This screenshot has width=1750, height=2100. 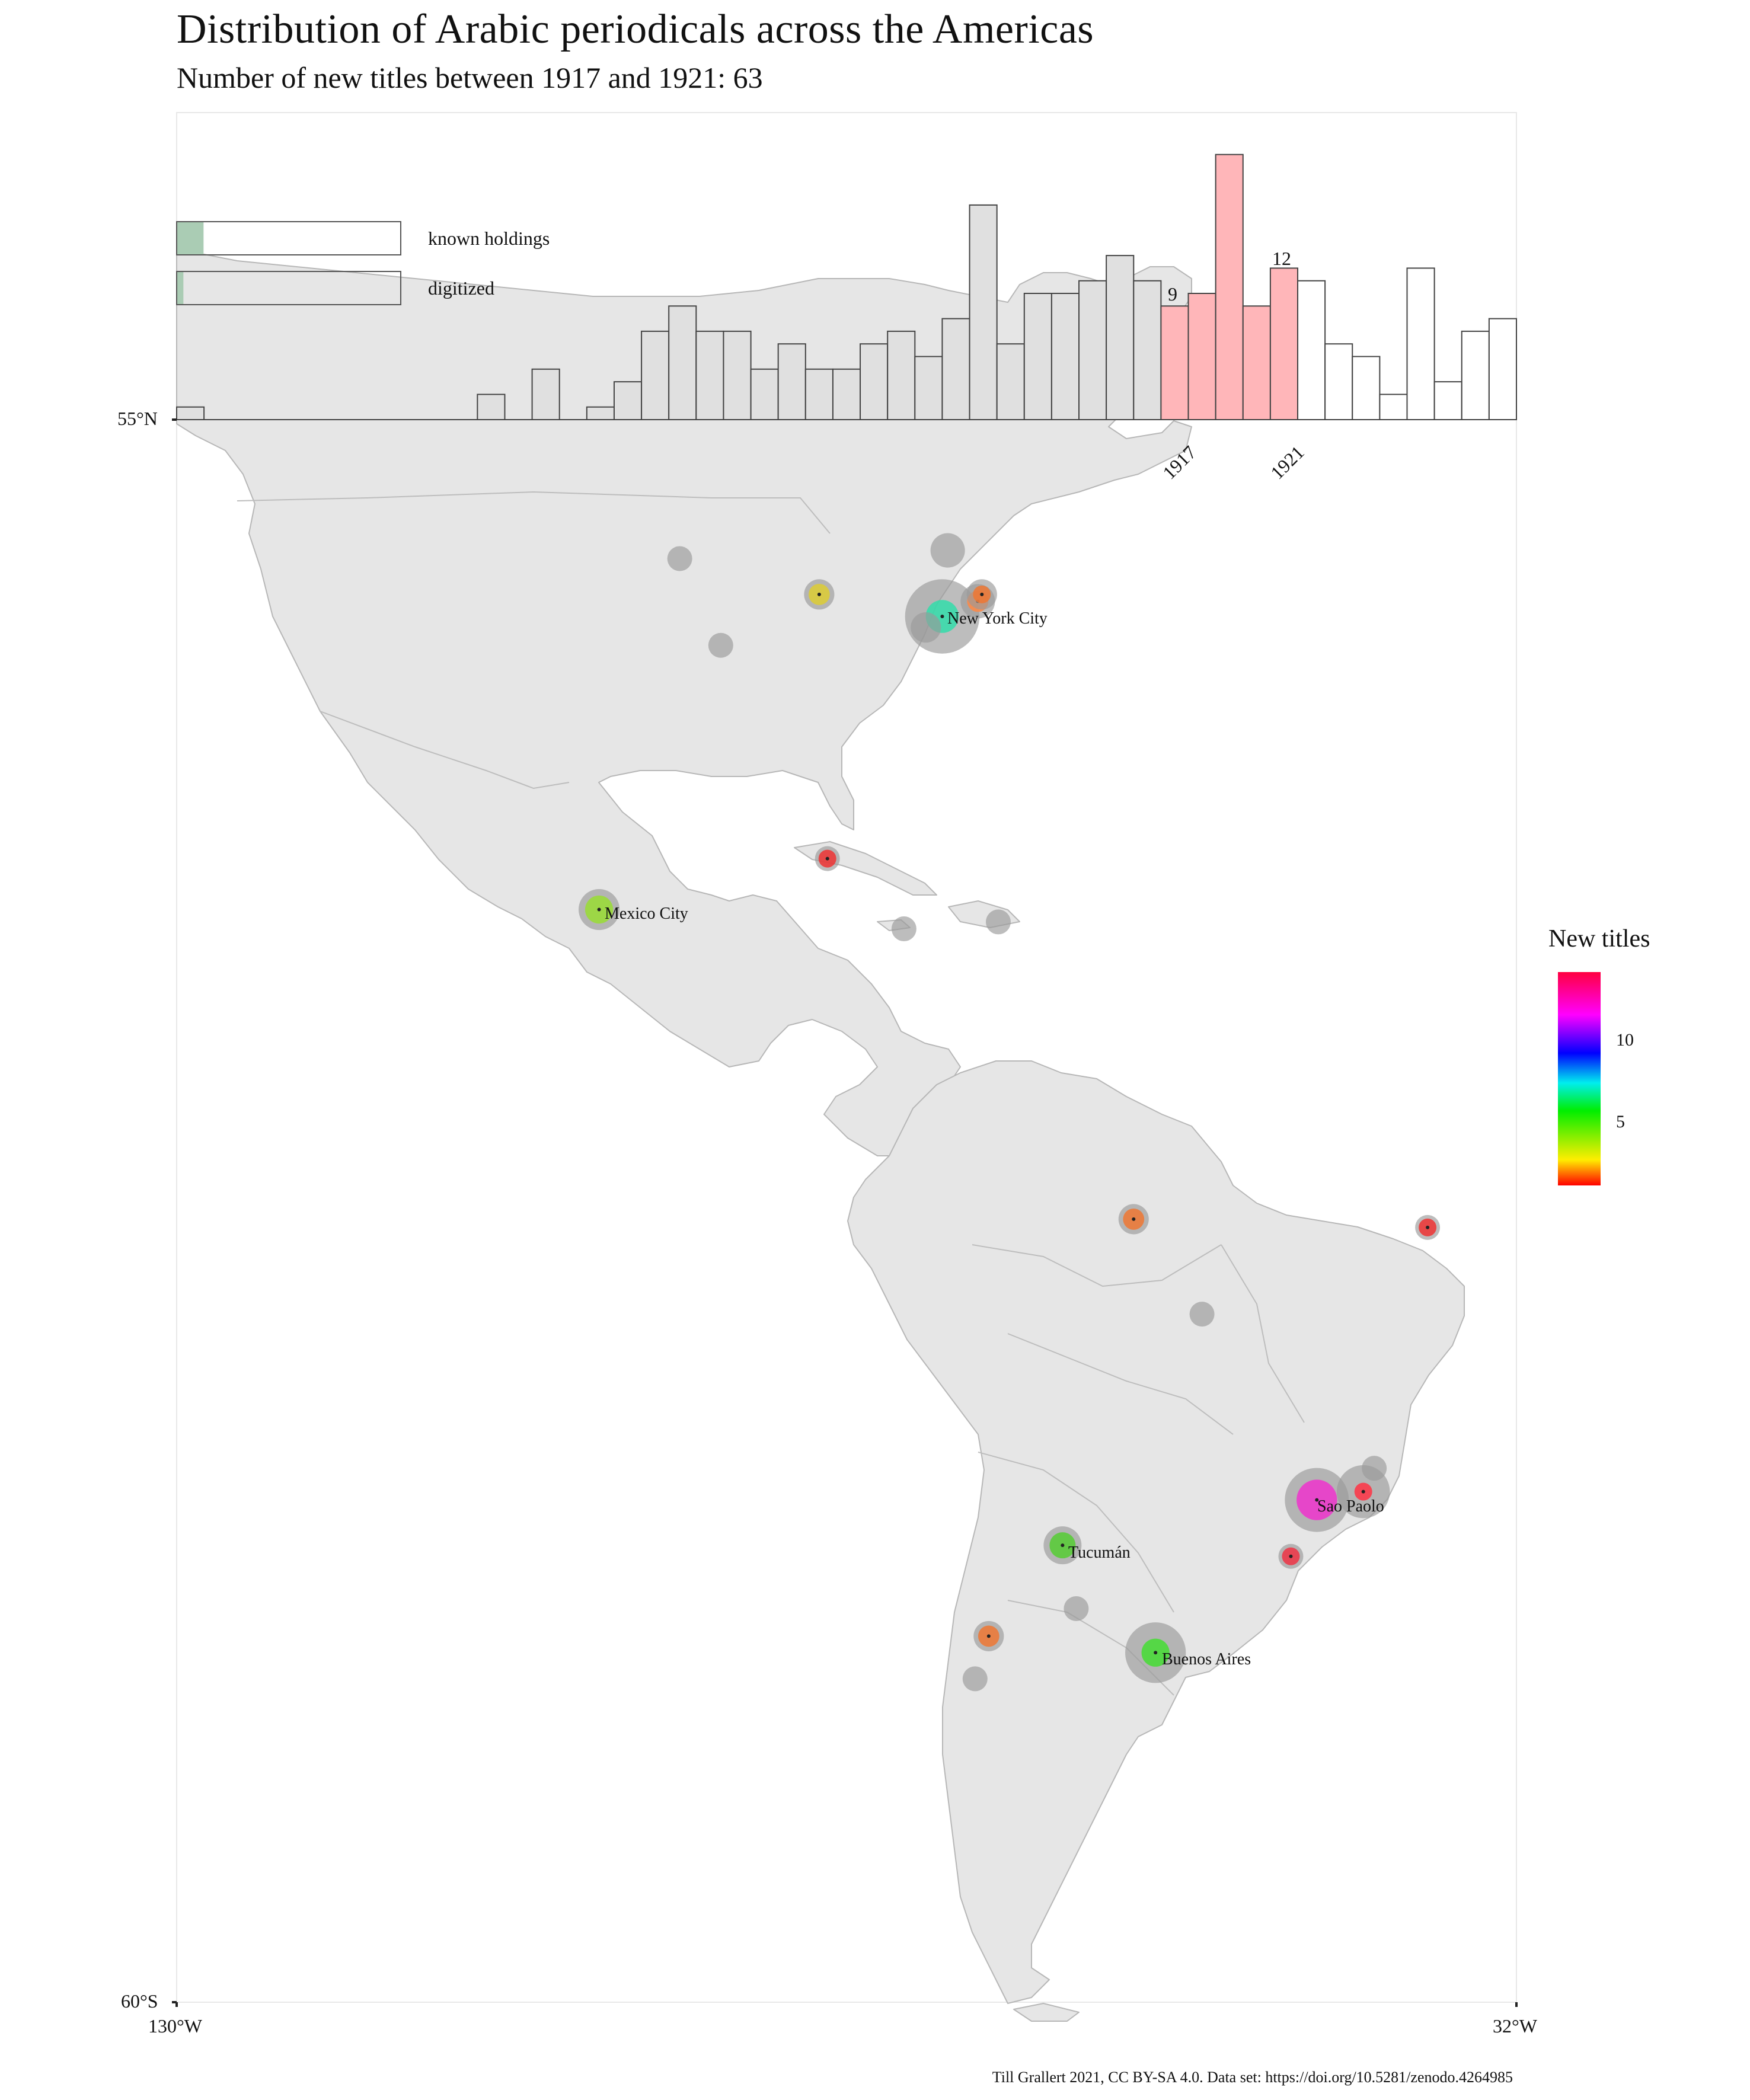 I want to click on lon-left-label: 130°W, so click(x=175, y=2026).